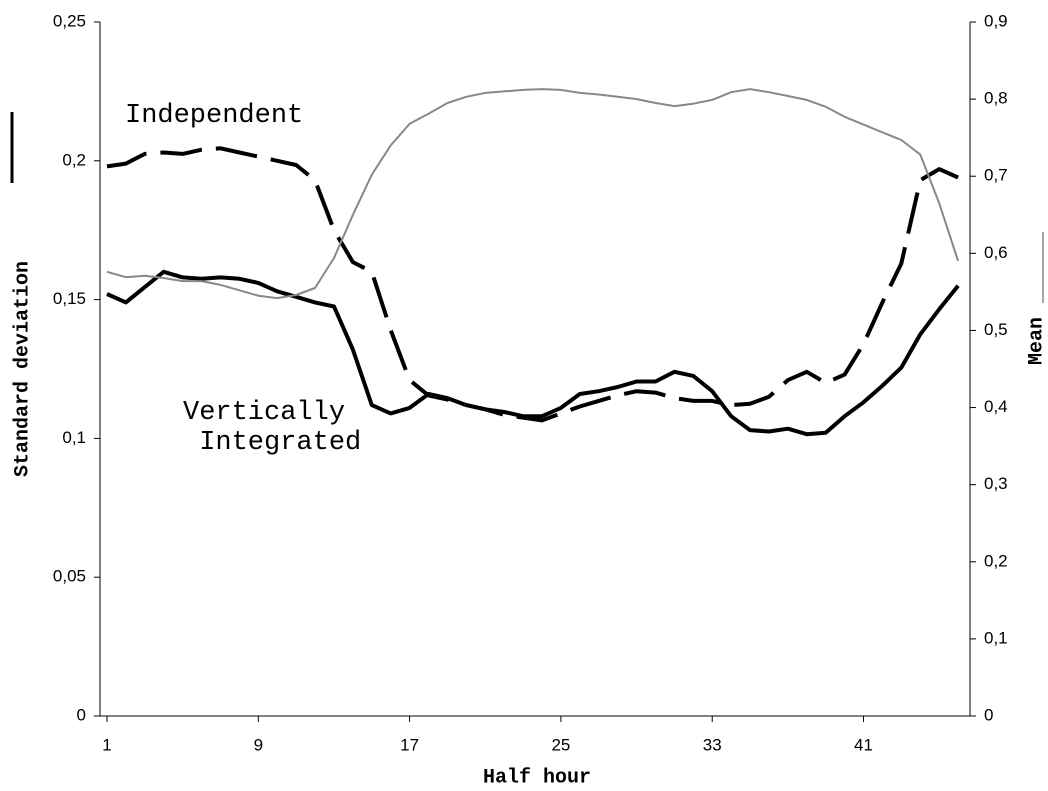  What do you see at coordinates (409, 744) in the screenshot?
I see `x-tick-label: 17` at bounding box center [409, 744].